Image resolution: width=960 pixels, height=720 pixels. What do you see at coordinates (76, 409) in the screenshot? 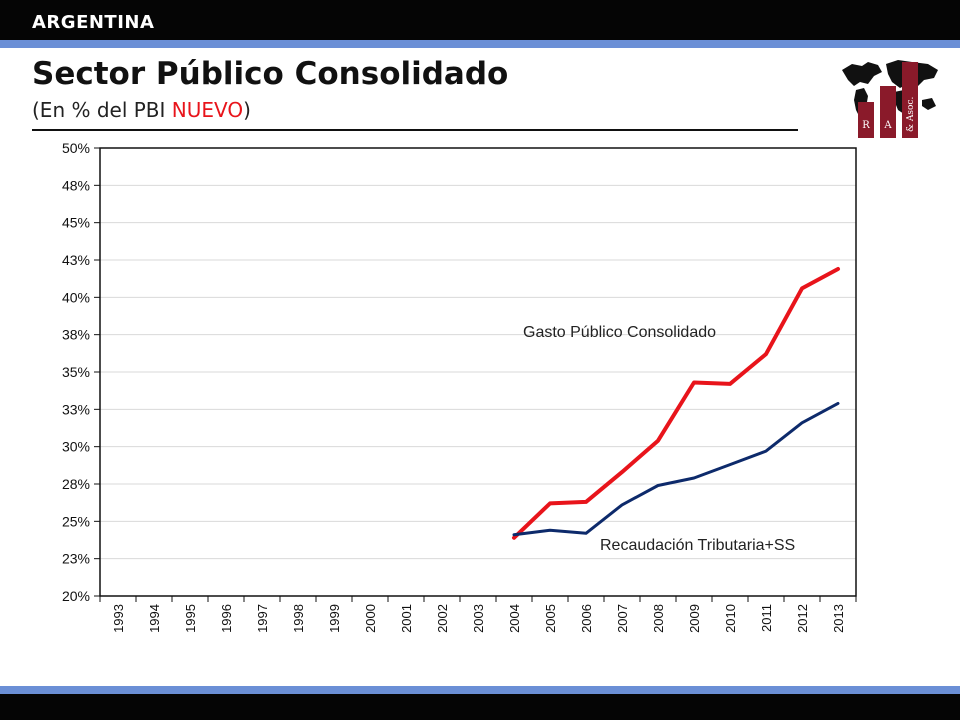
I see `y-tick-label: 33%` at bounding box center [76, 409].